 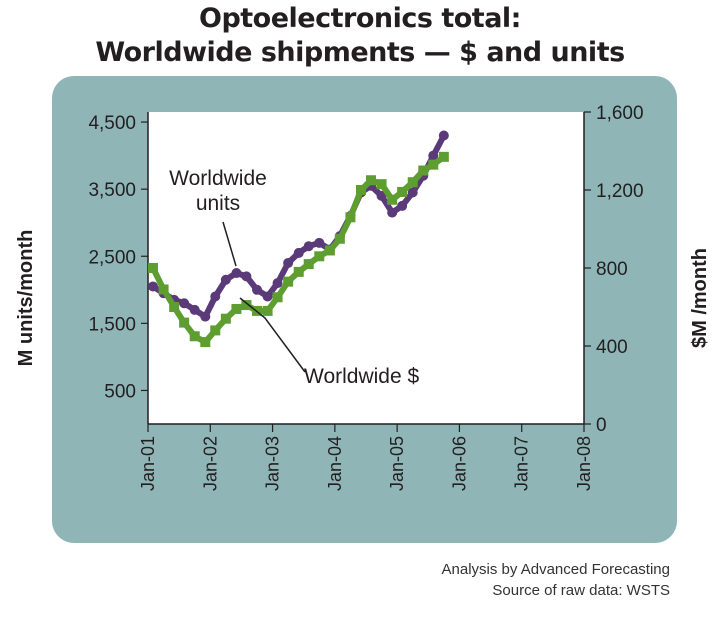 What do you see at coordinates (218, 178) in the screenshot?
I see `annotation-units-line1: Worldwide` at bounding box center [218, 178].